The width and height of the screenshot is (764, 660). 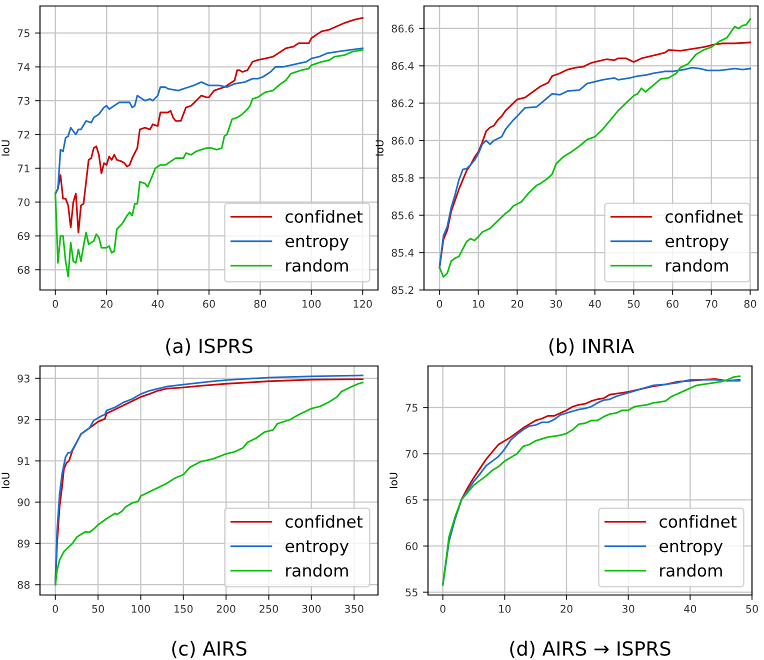 I want to click on x-tick-label: 350, so click(x=354, y=608).